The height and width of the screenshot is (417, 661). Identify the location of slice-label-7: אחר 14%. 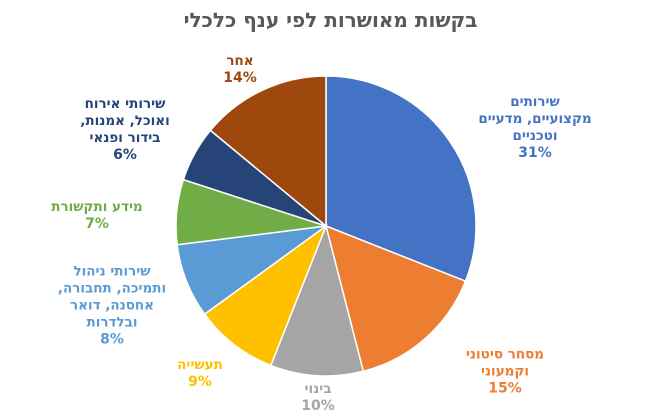
(240, 70).